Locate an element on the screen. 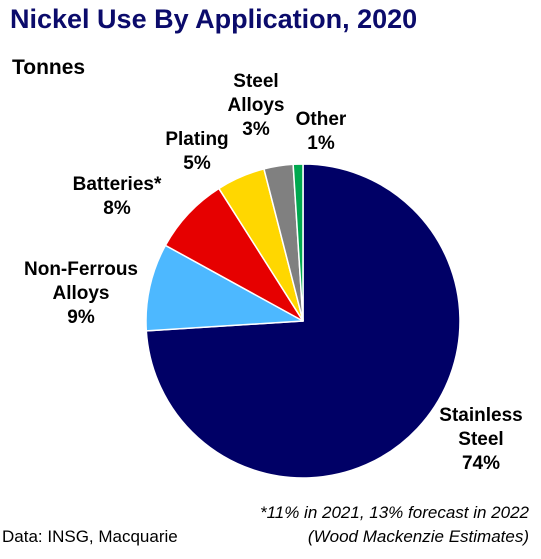 The height and width of the screenshot is (559, 541). chart-subtitle: Tonnes is located at coordinates (49, 67).